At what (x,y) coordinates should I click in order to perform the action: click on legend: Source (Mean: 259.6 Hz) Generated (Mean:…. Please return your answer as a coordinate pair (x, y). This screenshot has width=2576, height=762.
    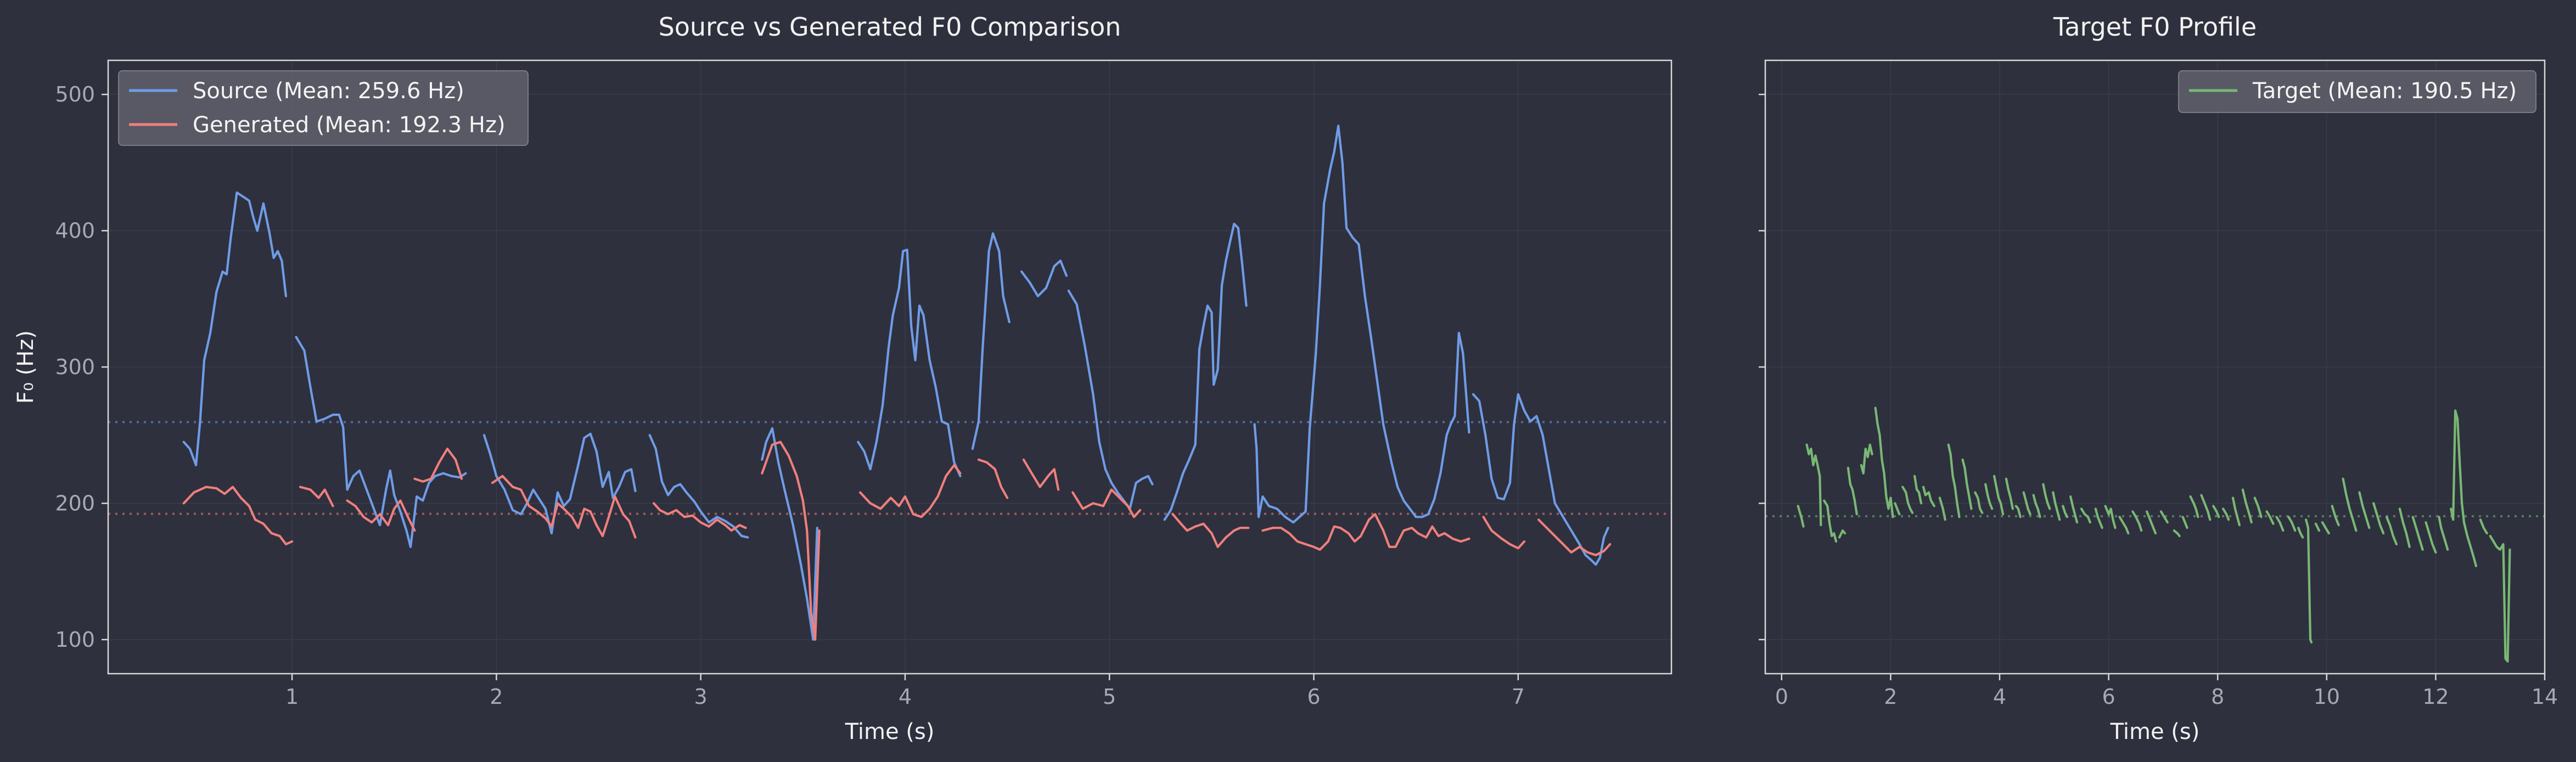
    Looking at the image, I should click on (324, 108).